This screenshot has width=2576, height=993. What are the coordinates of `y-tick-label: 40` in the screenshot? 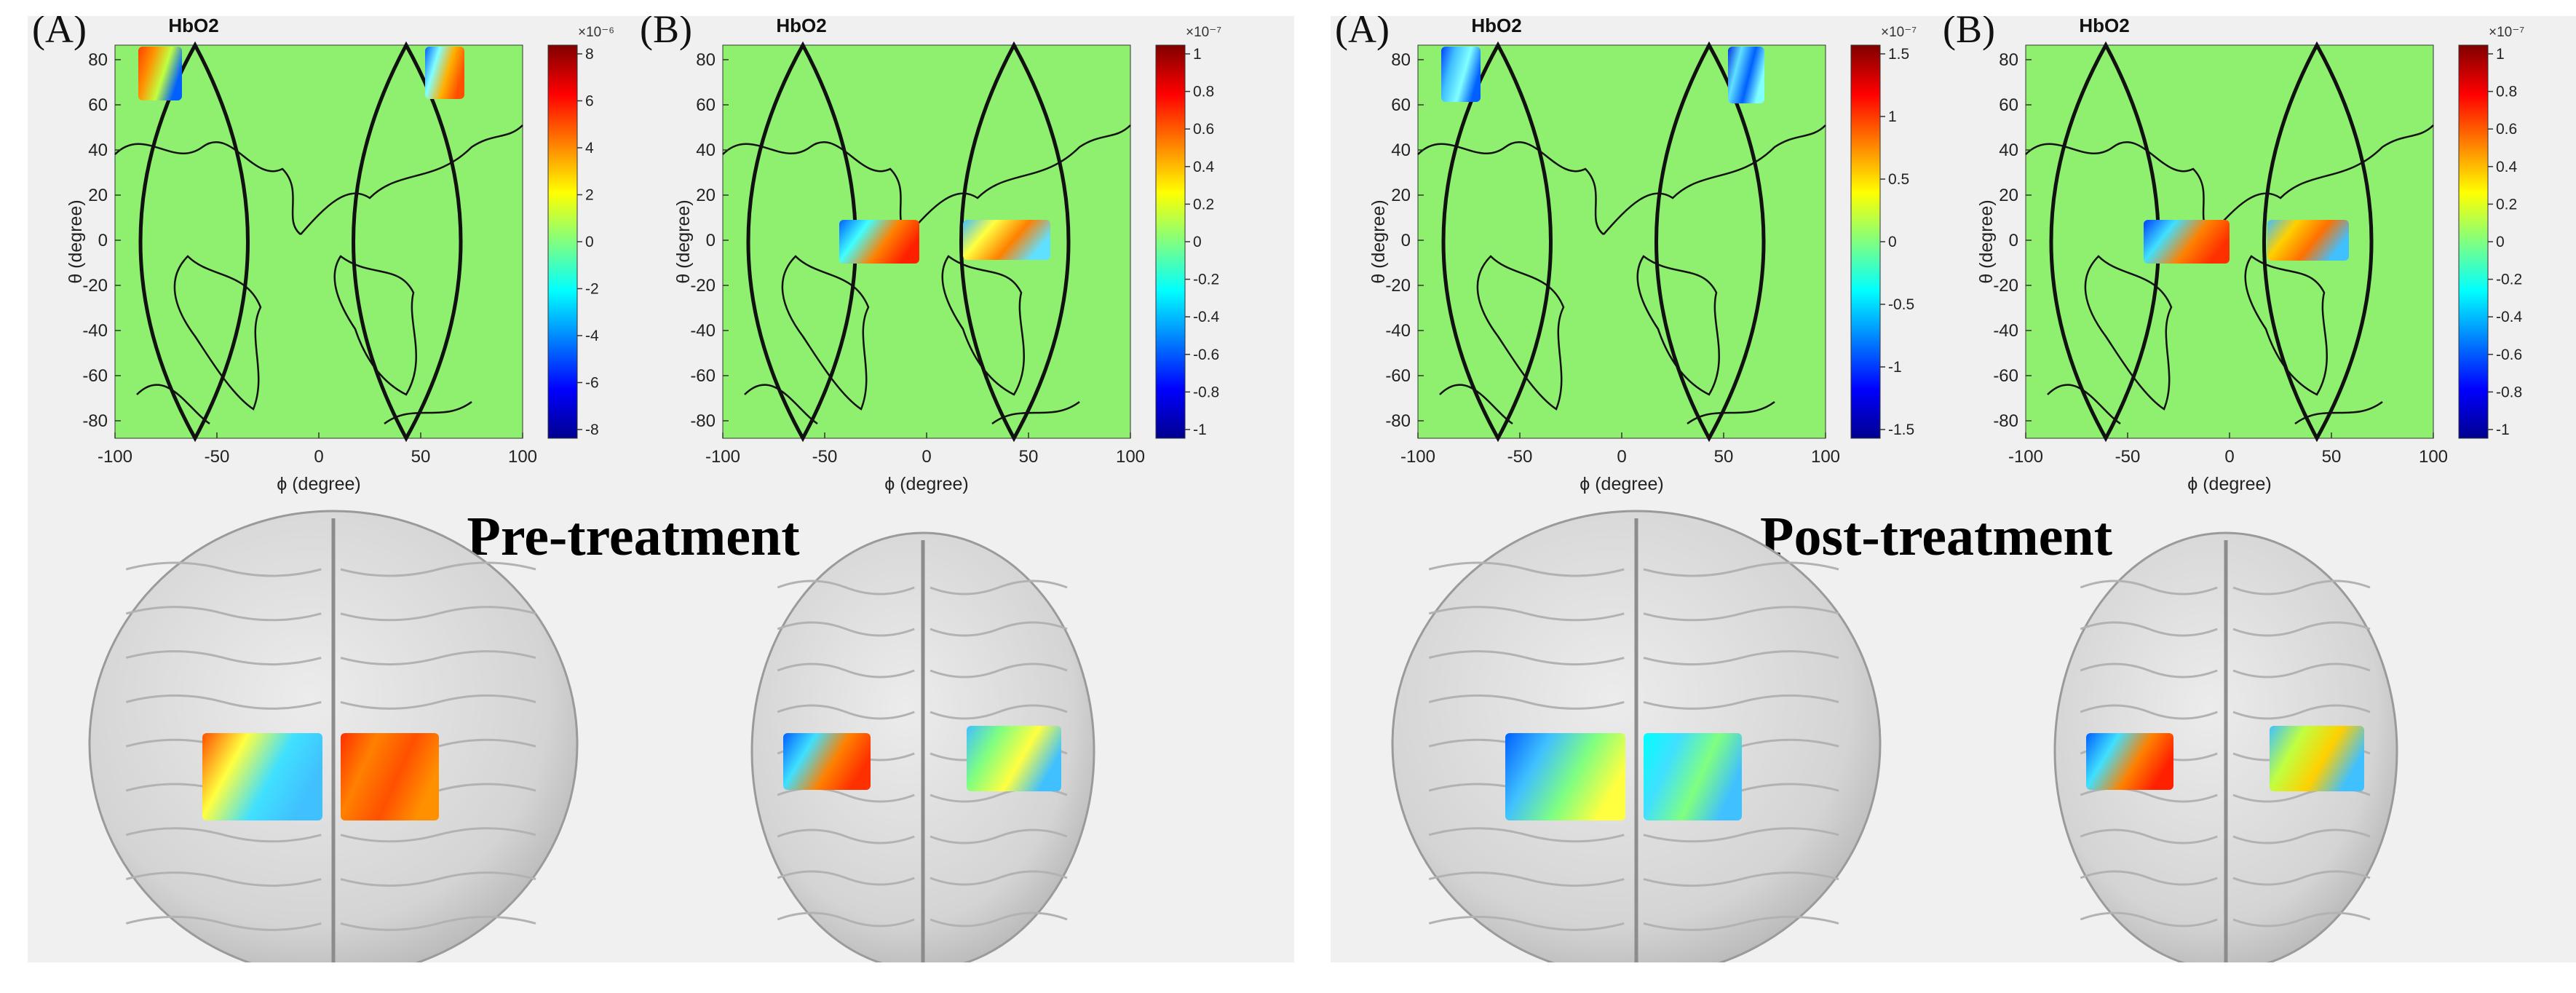 It's located at (706, 150).